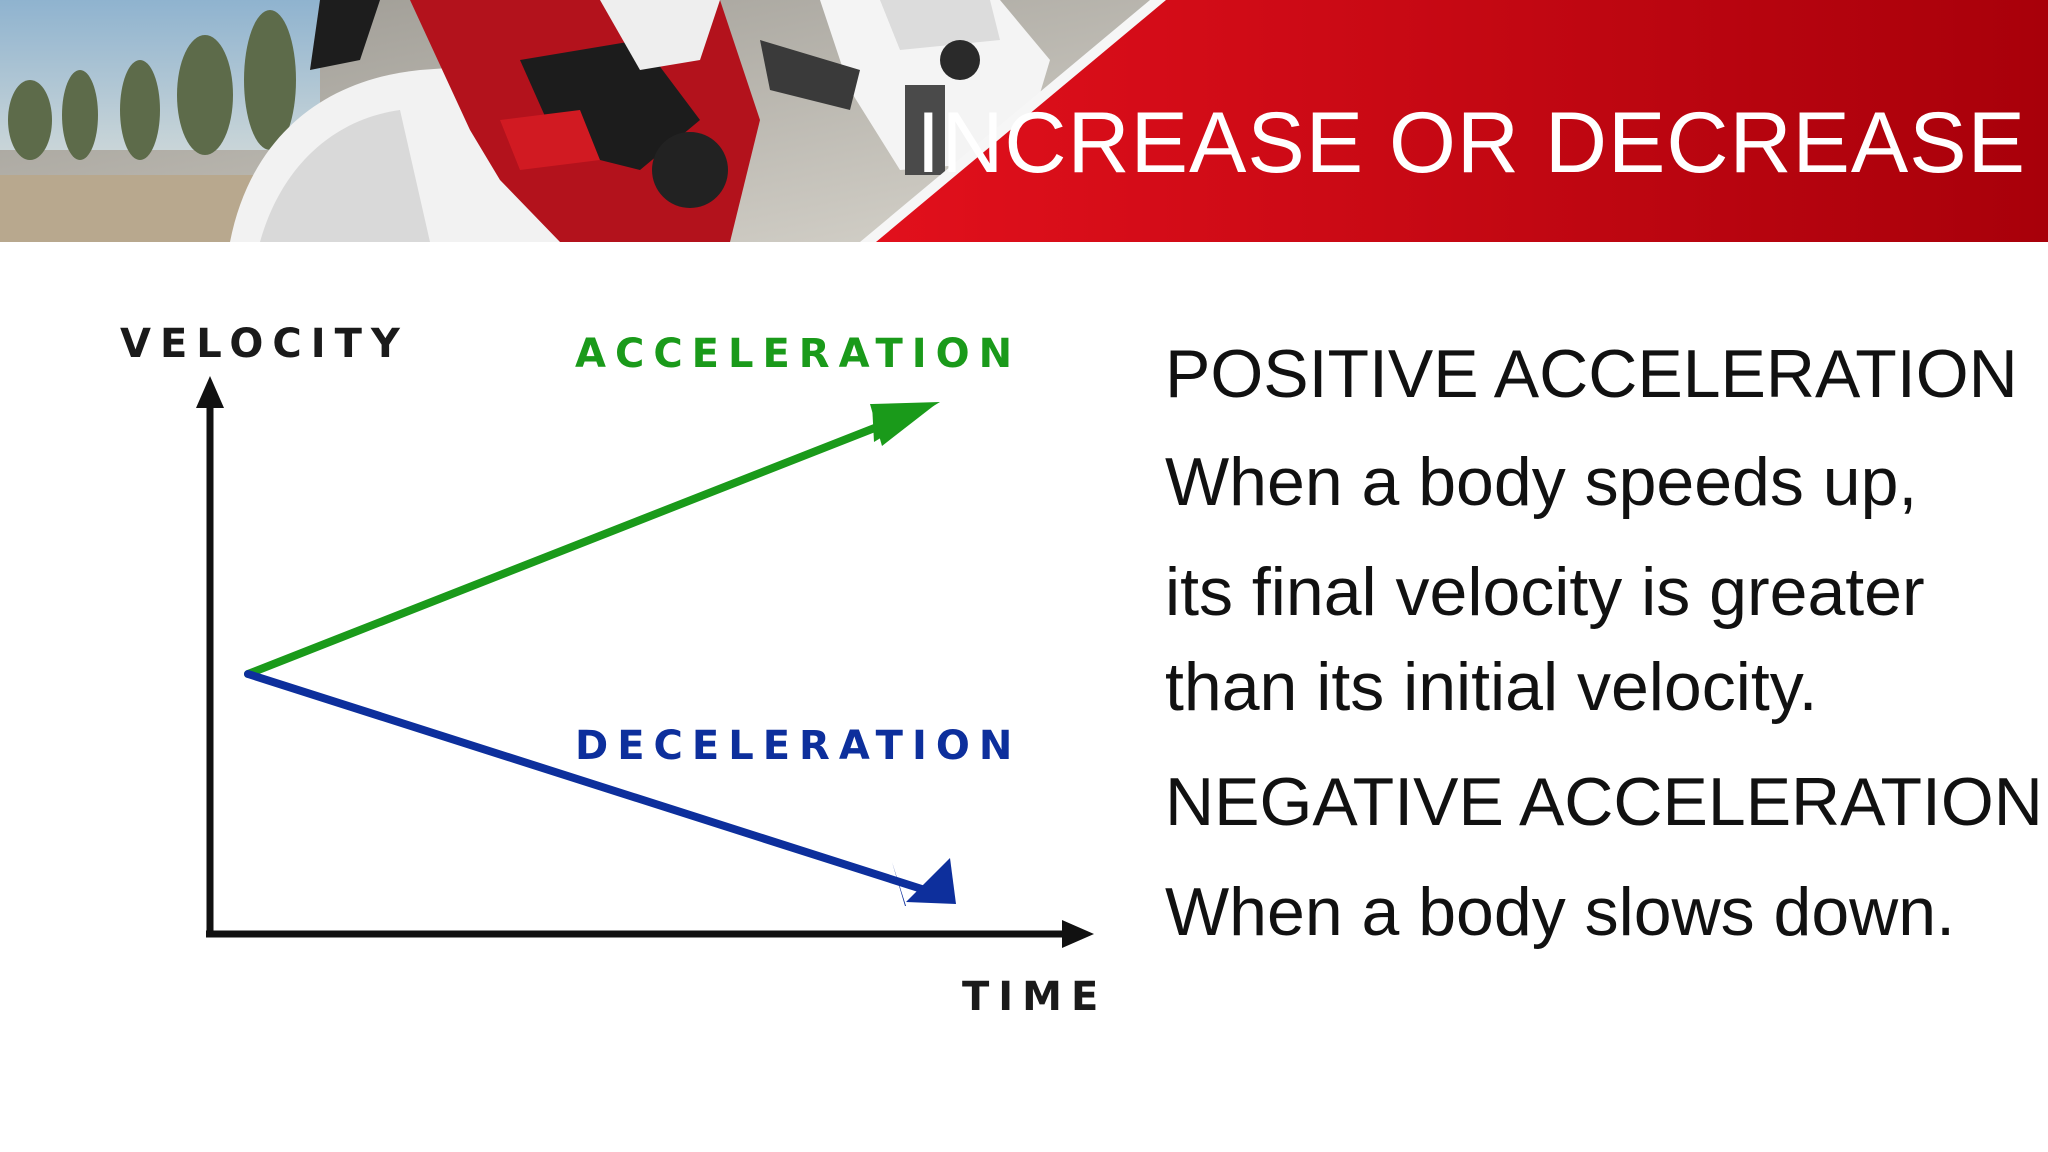 This screenshot has width=2048, height=1152. Describe the element at coordinates (1491, 687) in the screenshot. I see `positive-acceleration-text-3: than its initial velocity.` at that location.